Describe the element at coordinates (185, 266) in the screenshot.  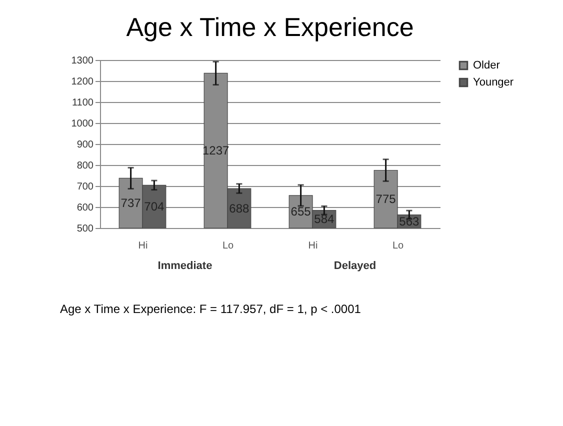
I see `text: Immediate` at that location.